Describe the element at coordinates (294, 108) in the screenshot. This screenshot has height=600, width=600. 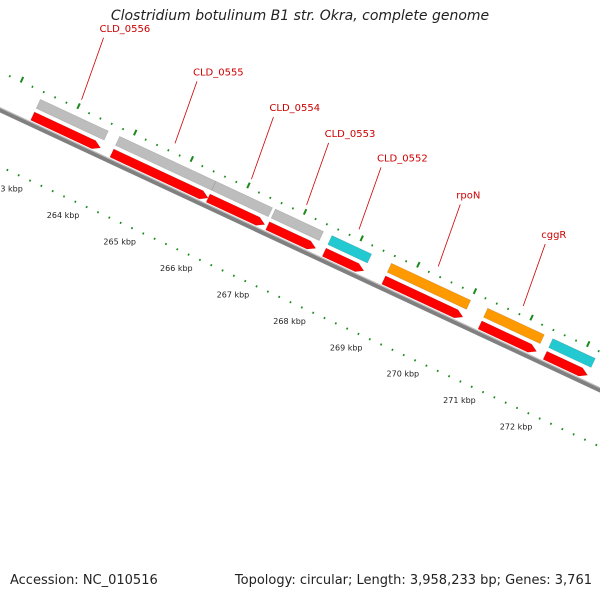
I see `feature-label-CLD_0554: CLD_0554` at that location.